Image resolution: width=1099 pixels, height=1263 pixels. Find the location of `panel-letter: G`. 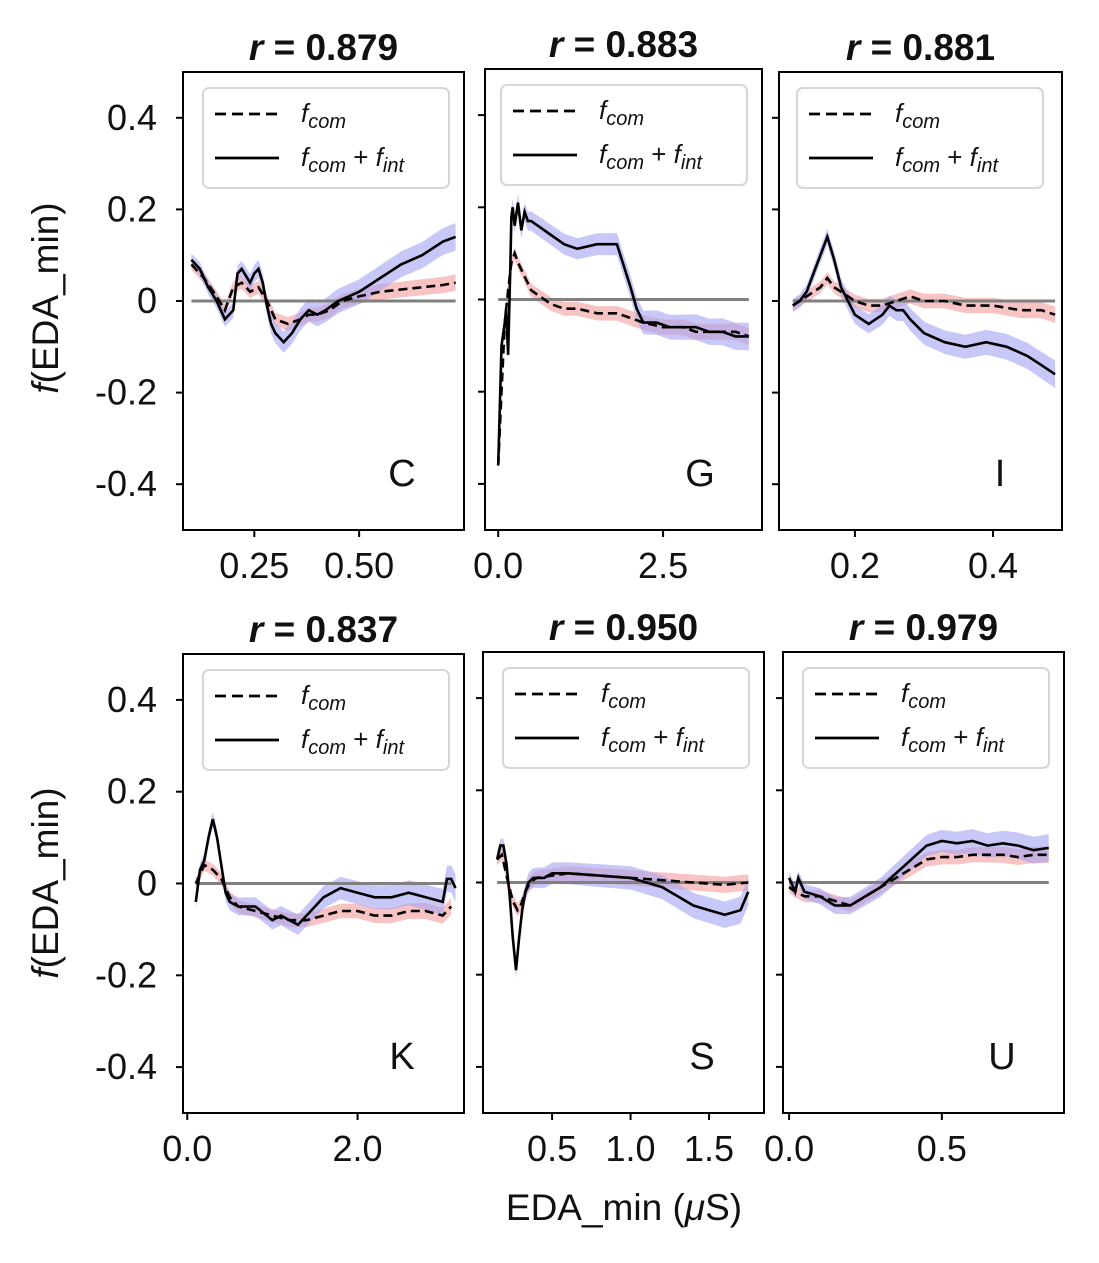

panel-letter: G is located at coordinates (700, 474).